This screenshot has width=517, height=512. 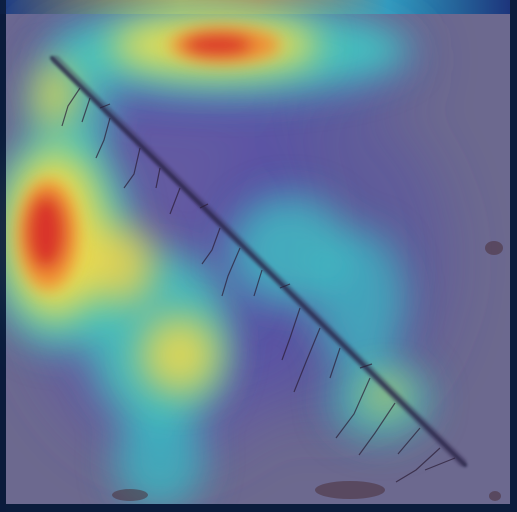 I want to click on left-edge-band, so click(x=3, y=256).